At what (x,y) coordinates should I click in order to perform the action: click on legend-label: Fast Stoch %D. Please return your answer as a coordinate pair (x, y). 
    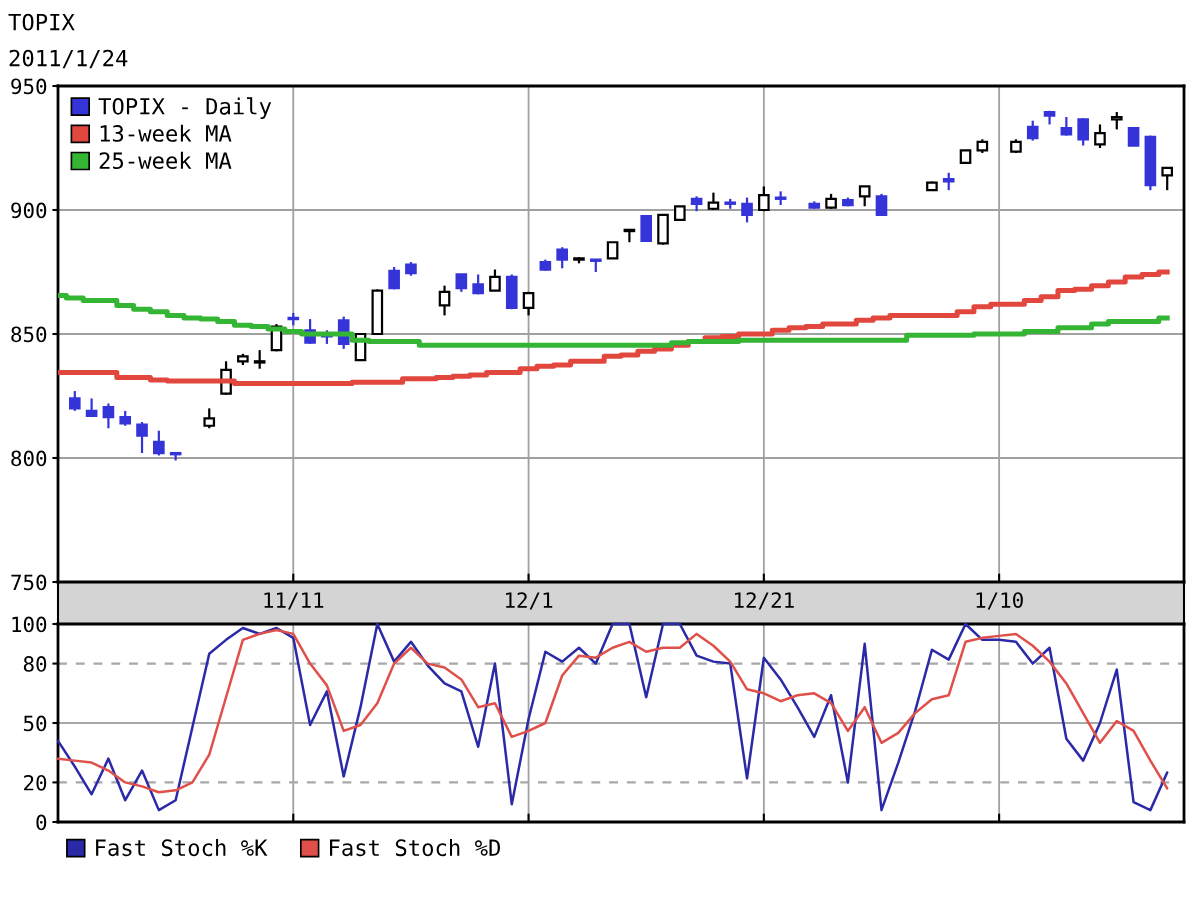
    Looking at the image, I should click on (415, 847).